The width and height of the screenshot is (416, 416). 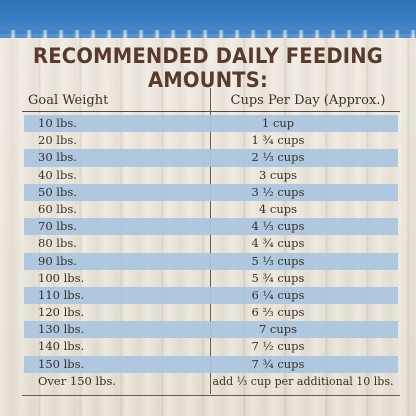 What do you see at coordinates (278, 157) in the screenshot?
I see `cups-cell: 2 ⅓ cups` at bounding box center [278, 157].